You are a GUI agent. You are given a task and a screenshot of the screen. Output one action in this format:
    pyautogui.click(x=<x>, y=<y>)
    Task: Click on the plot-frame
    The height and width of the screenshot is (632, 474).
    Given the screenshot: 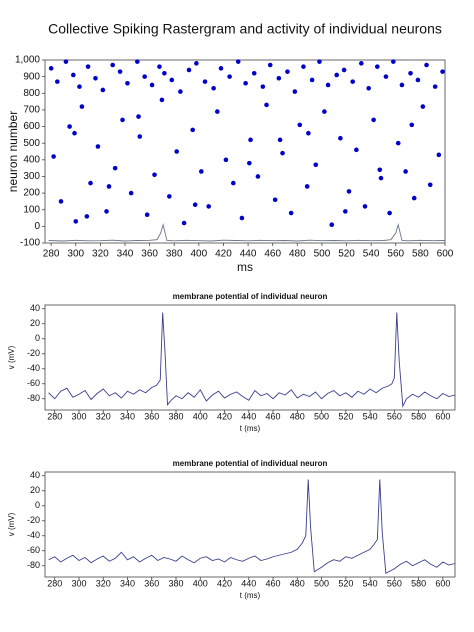 What is the action you would take?
    pyautogui.click(x=250, y=524)
    